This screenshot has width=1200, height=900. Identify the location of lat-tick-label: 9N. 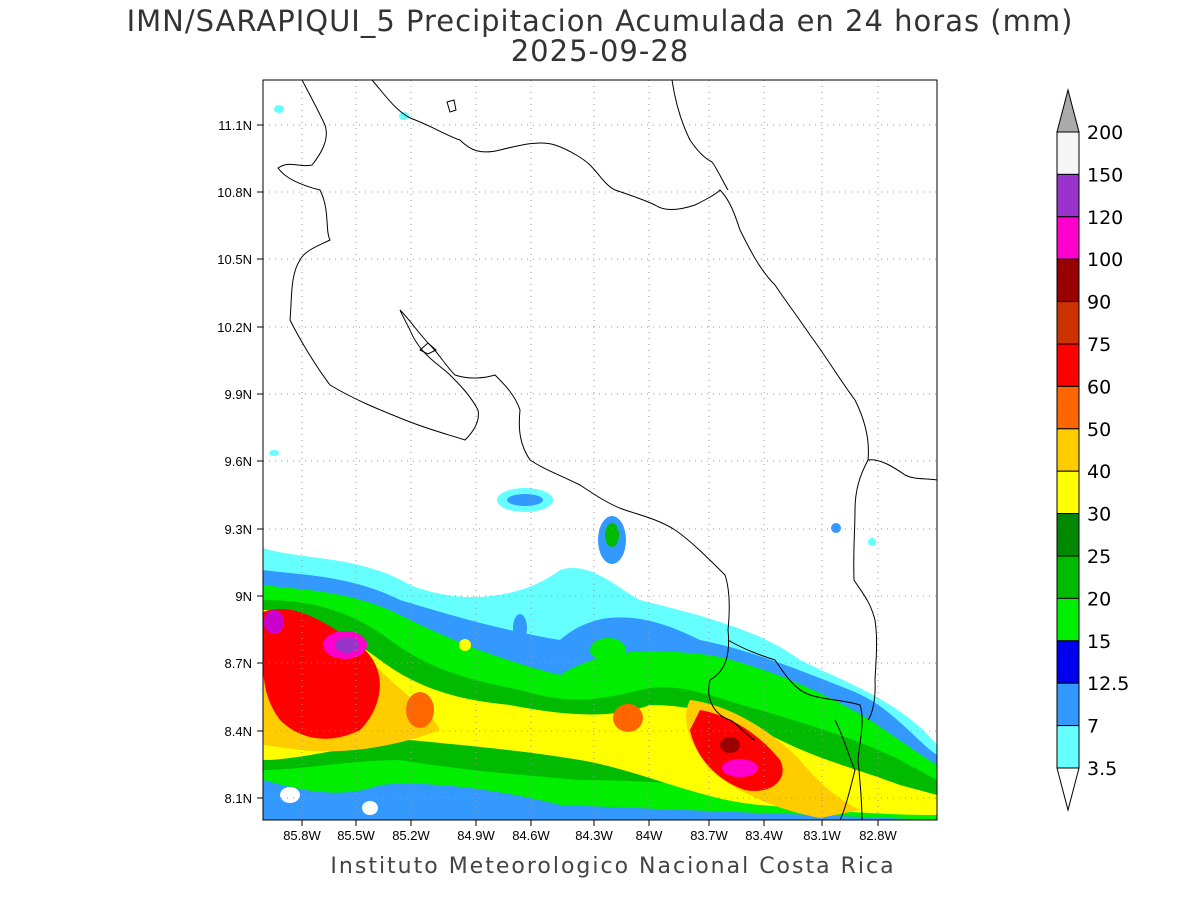
(243, 596).